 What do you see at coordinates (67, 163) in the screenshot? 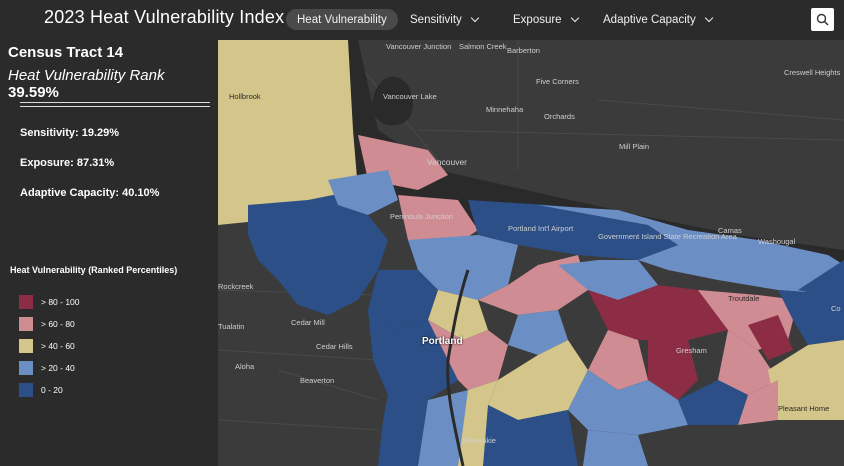
I see `stat-exposure: Exposure: 87.31%` at bounding box center [67, 163].